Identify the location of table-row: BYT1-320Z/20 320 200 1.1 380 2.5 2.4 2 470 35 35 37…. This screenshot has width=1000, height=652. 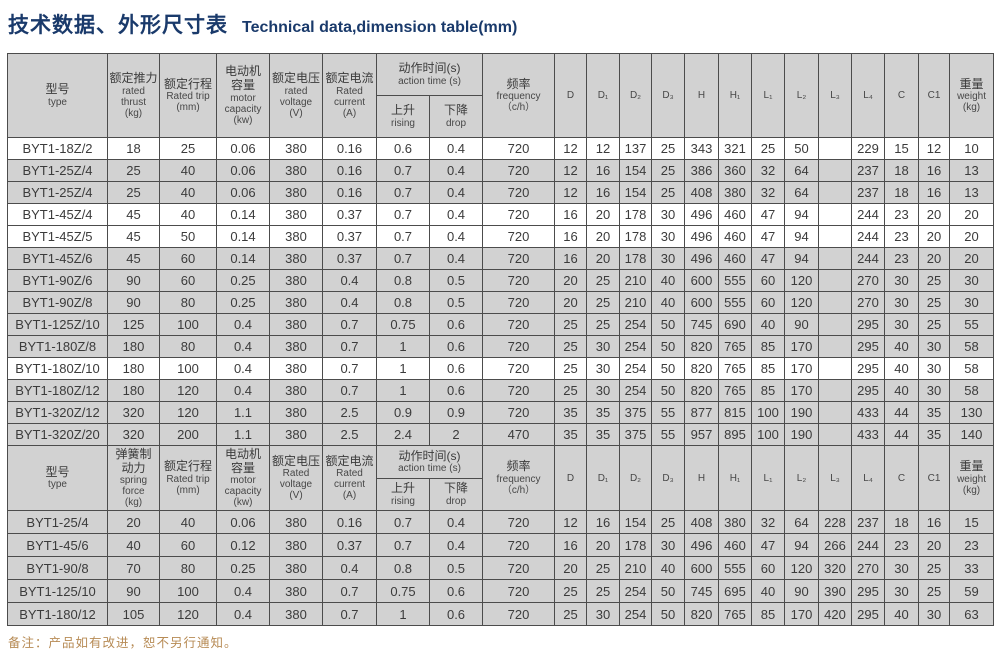
(501, 434).